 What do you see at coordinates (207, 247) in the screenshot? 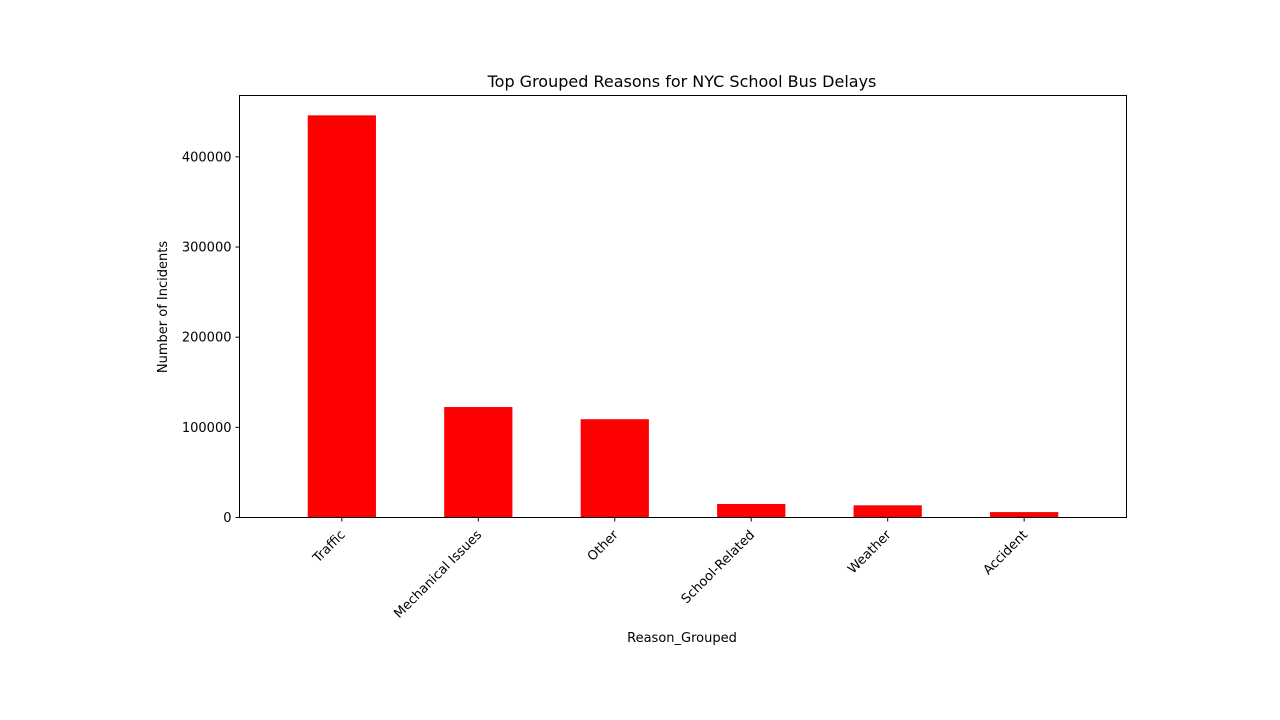
I see `y-tick-label: 300000` at bounding box center [207, 247].